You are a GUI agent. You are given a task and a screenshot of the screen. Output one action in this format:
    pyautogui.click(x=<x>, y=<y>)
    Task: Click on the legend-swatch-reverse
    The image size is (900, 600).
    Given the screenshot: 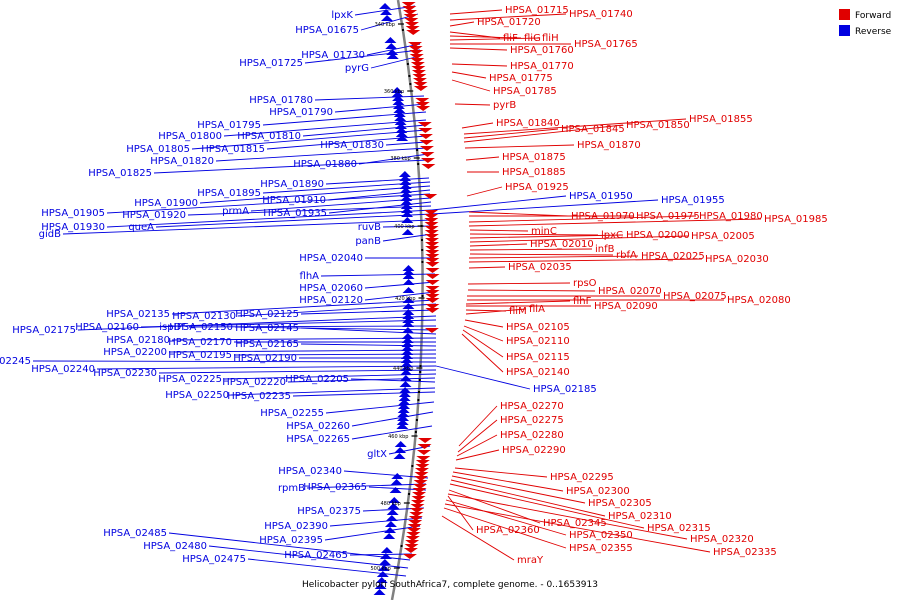 What is the action you would take?
    pyautogui.click(x=844, y=30)
    